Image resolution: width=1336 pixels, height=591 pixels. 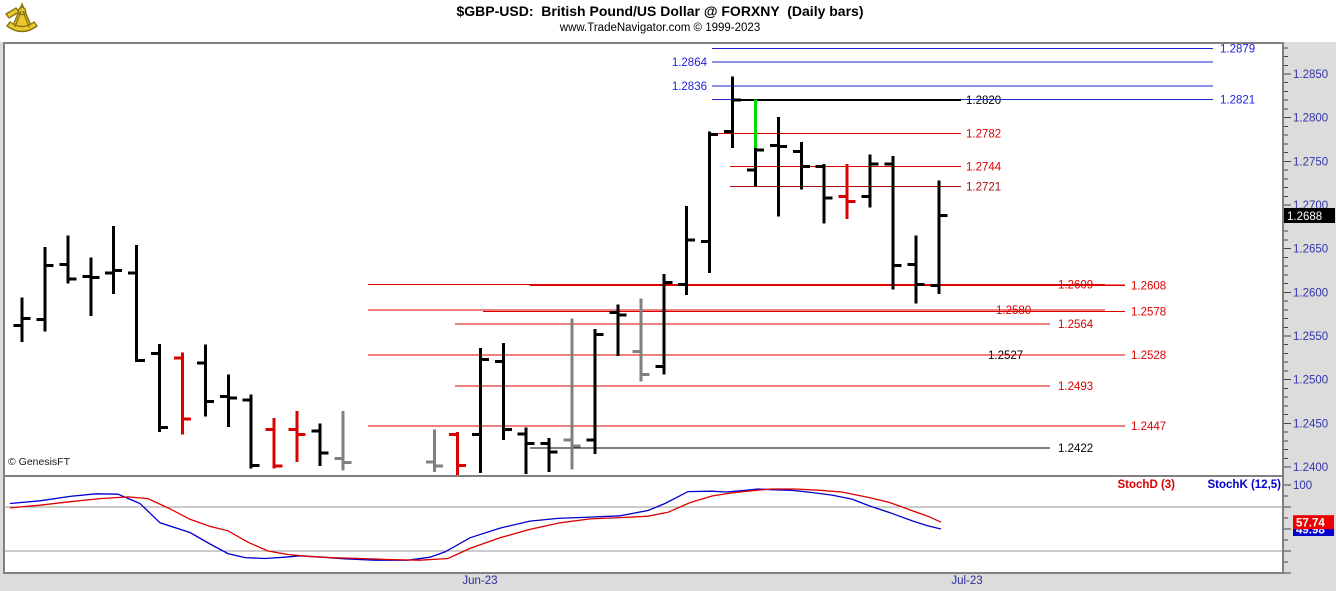 What do you see at coordinates (1148, 286) in the screenshot?
I see `level-price-label: 1.2608` at bounding box center [1148, 286].